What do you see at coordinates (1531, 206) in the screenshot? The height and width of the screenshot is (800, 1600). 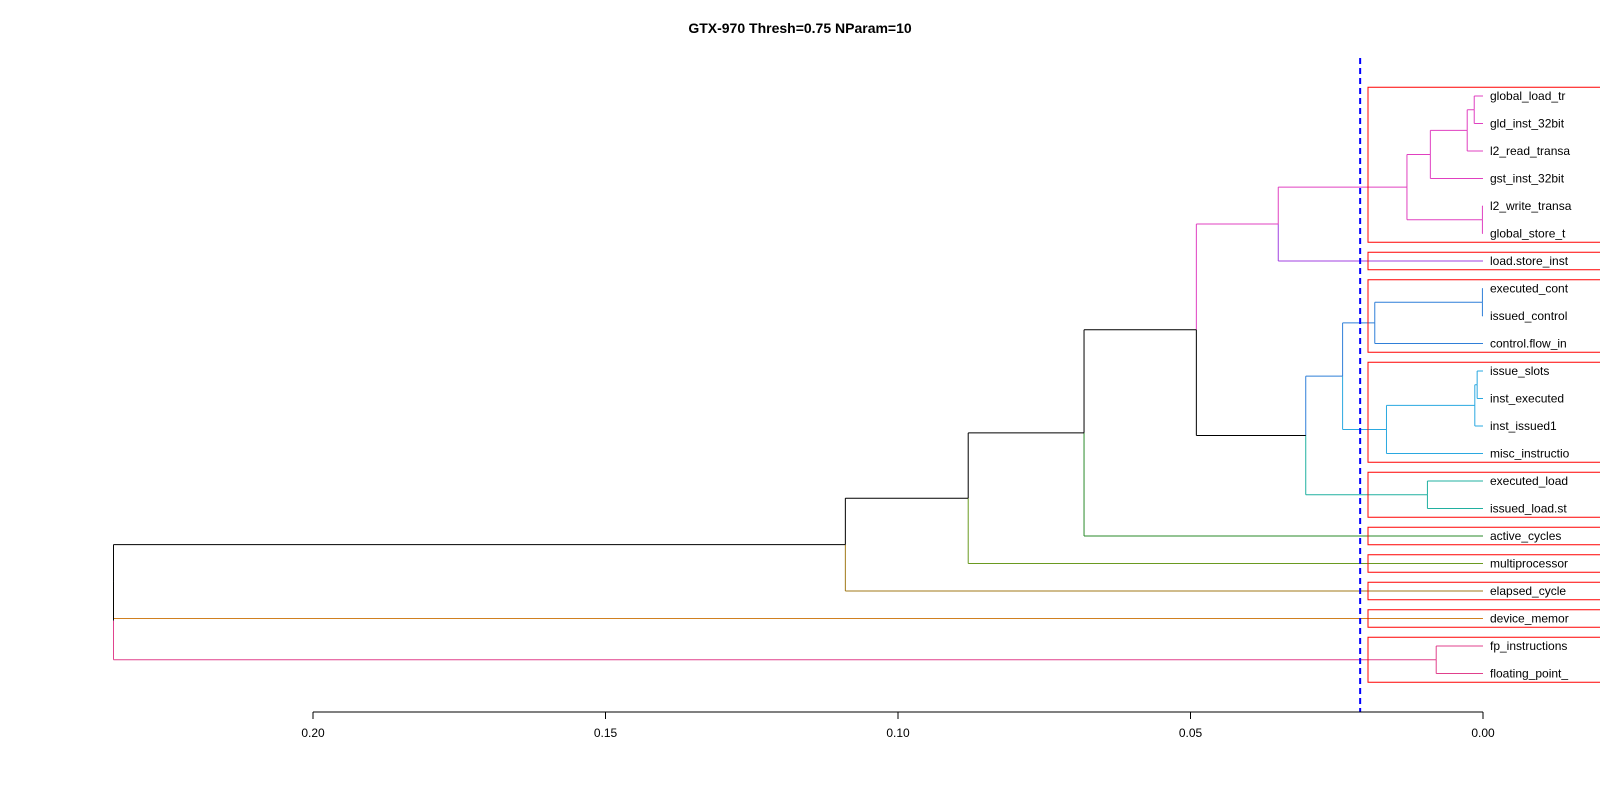 I see `leaf-label: l2_write_transa` at bounding box center [1531, 206].